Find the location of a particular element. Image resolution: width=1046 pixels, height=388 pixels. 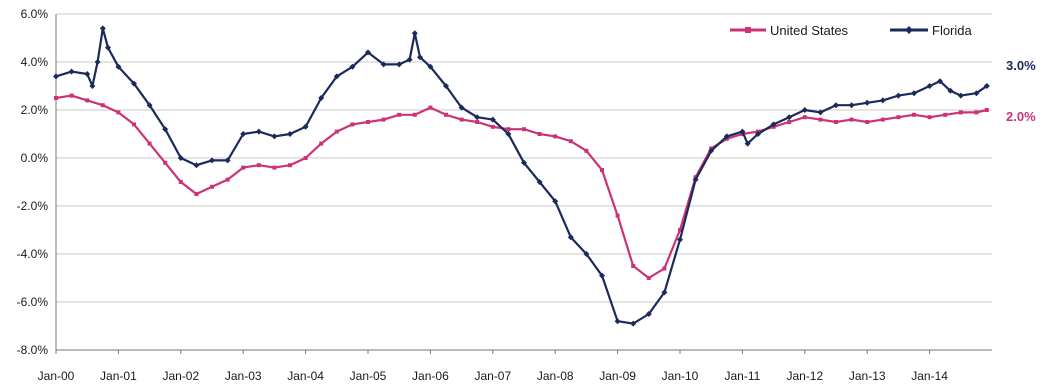

end-labels: 3.0% 2.0% is located at coordinates (1021, 91).